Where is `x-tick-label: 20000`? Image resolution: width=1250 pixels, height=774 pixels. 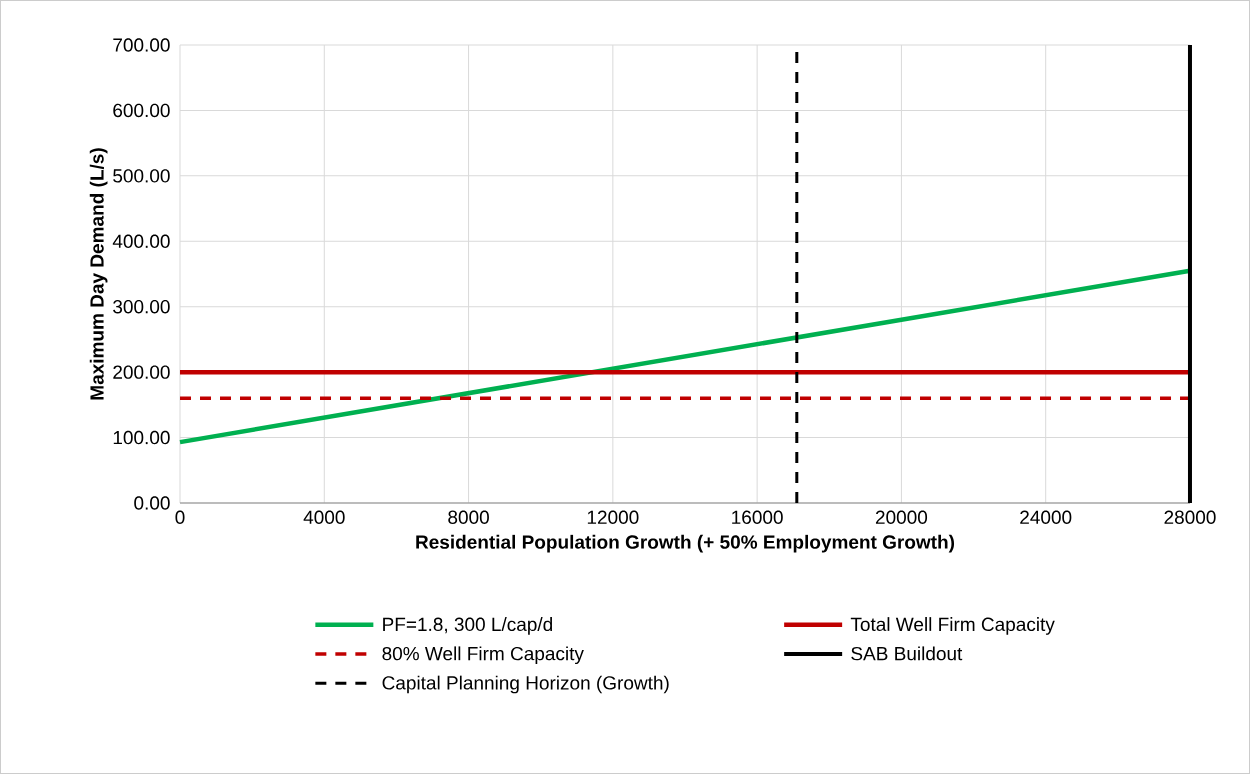
x-tick-label: 20000 is located at coordinates (901, 517).